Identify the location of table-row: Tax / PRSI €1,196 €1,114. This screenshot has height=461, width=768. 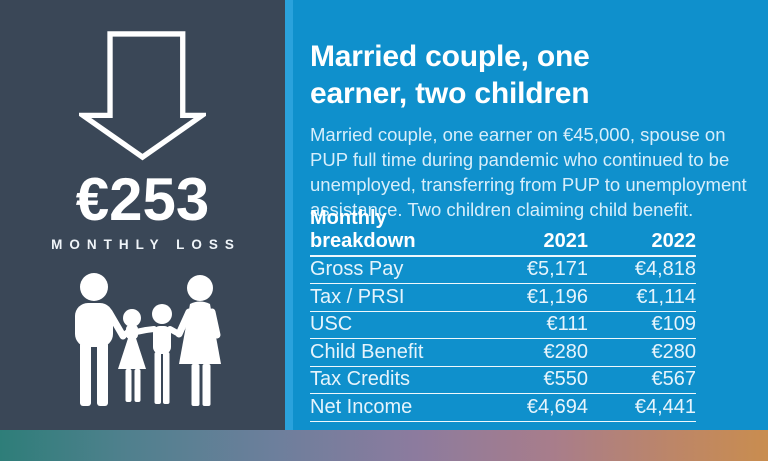
(503, 298).